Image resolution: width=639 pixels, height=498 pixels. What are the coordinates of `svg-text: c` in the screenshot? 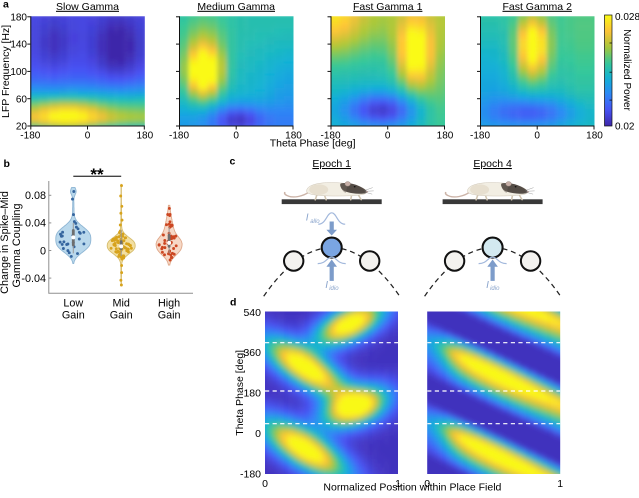 It's located at (233, 162).